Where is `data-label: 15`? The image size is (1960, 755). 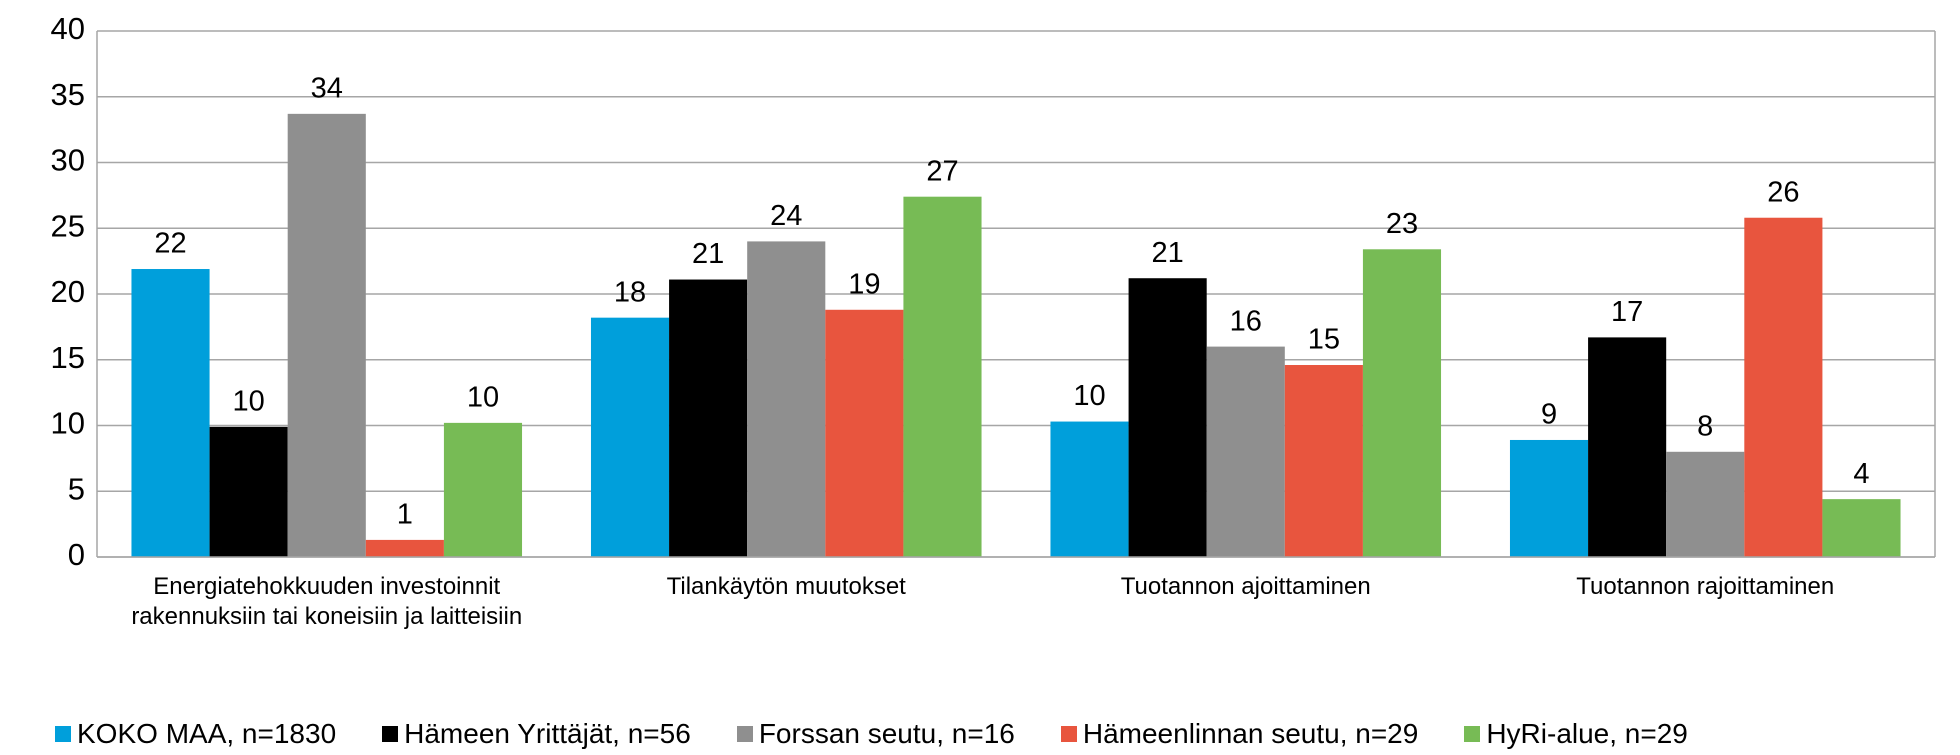
data-label: 15 is located at coordinates (1324, 340).